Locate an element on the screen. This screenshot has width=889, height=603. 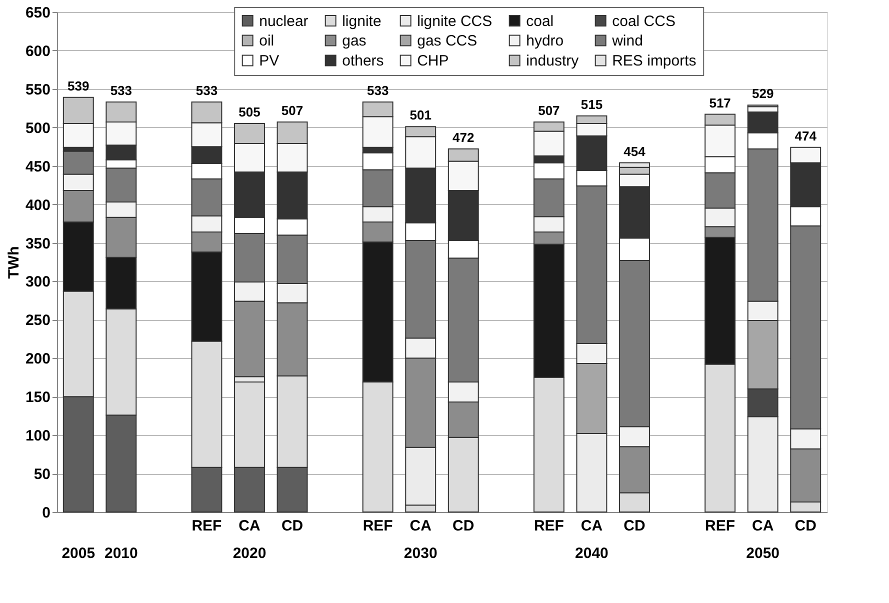
legend-label: PV is located at coordinates (269, 61).